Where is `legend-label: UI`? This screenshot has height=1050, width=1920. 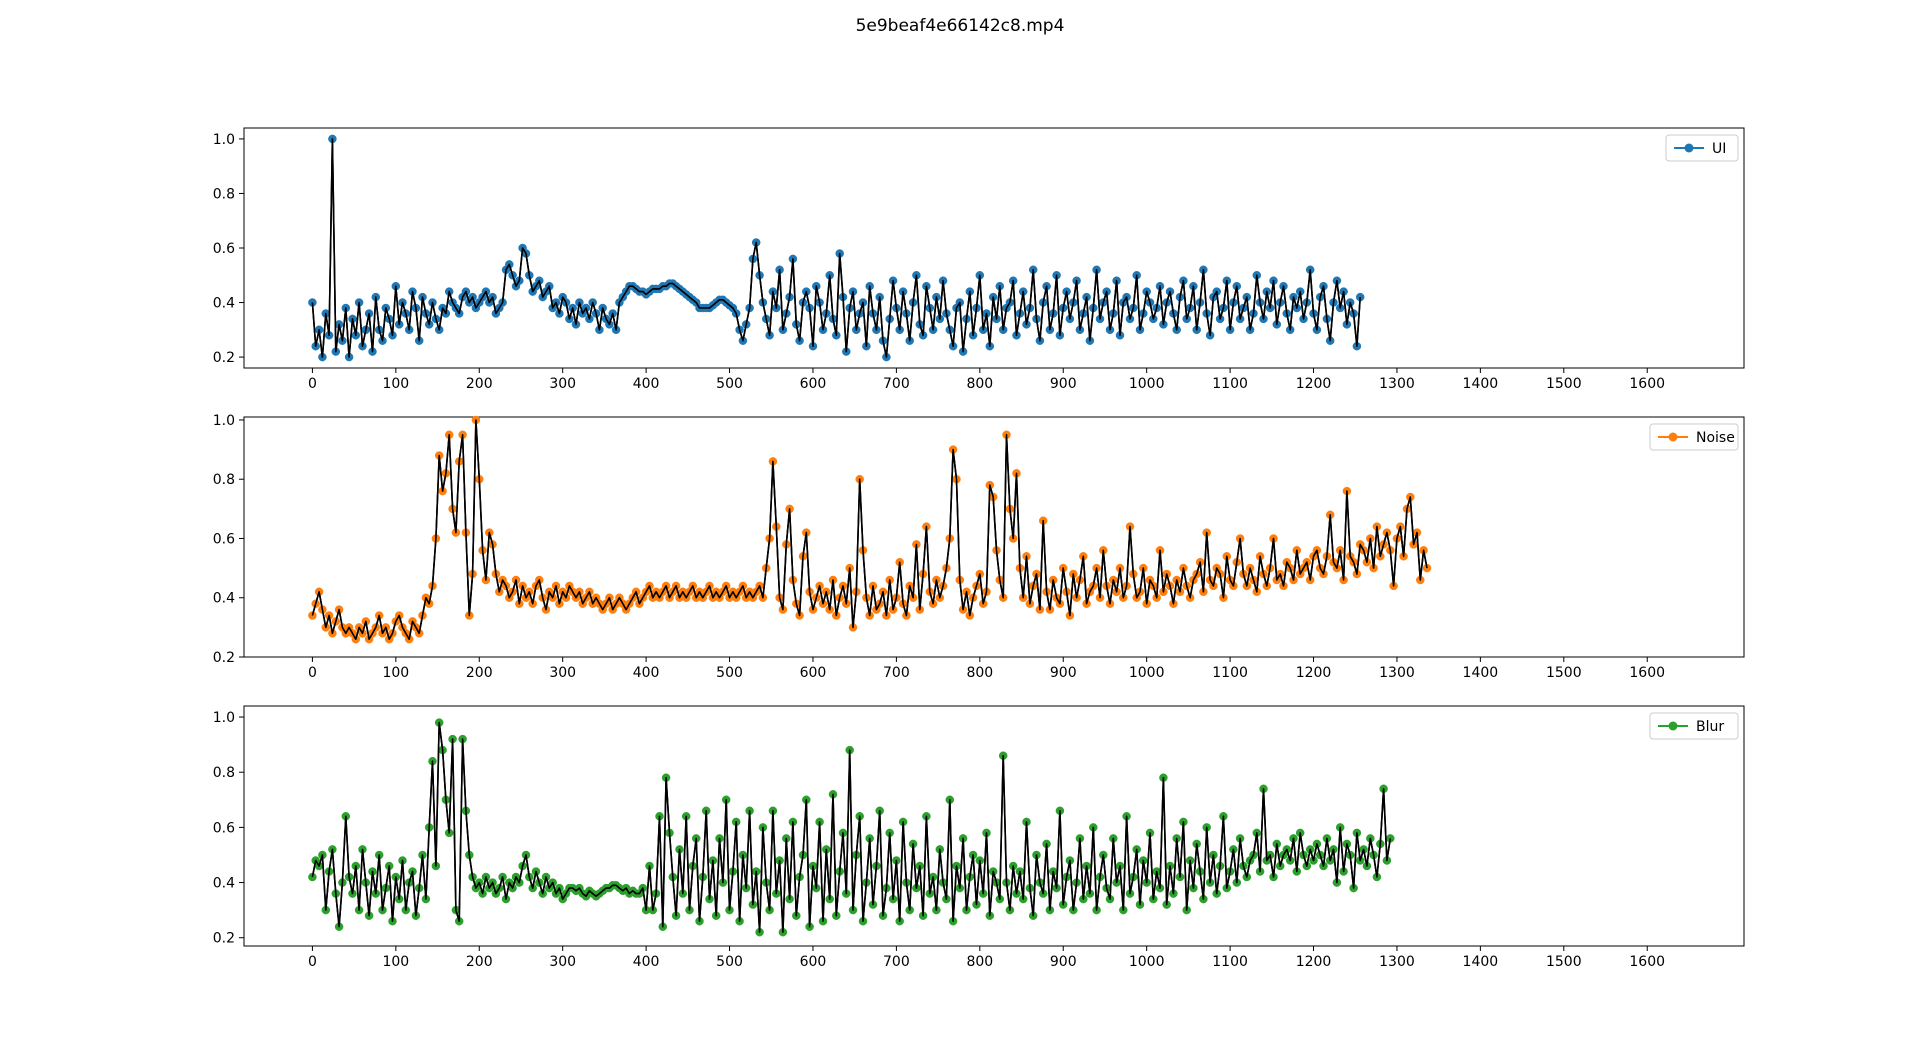 legend-label: UI is located at coordinates (1719, 149).